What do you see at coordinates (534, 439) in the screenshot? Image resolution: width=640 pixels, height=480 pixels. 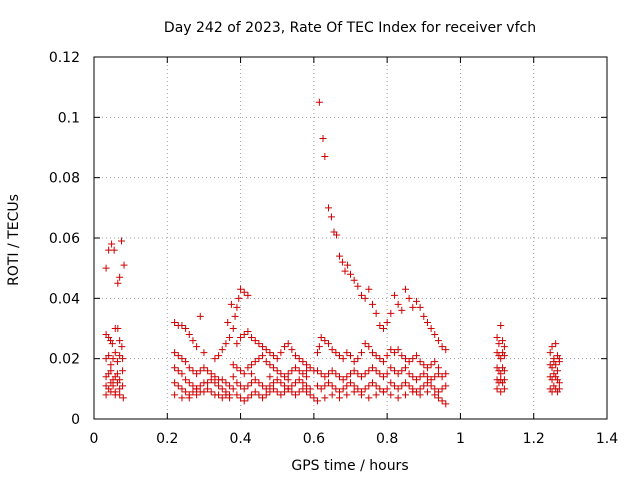 I see `x-tick-label: 1.2` at bounding box center [534, 439].